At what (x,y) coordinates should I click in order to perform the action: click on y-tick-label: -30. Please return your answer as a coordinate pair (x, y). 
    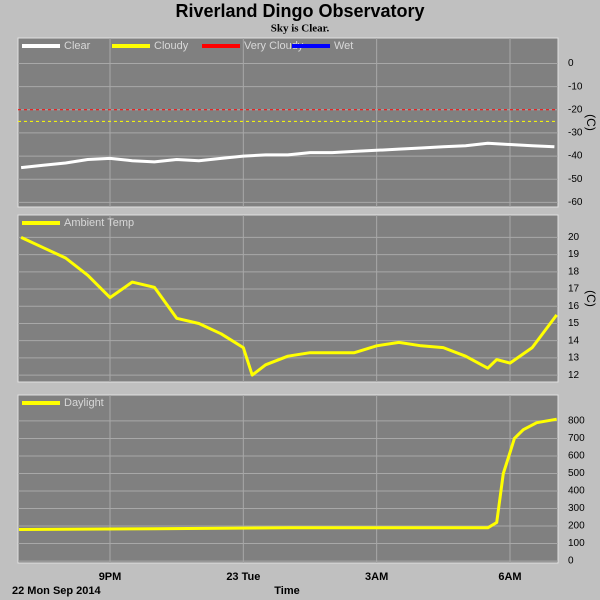
    Looking at the image, I should click on (575, 133).